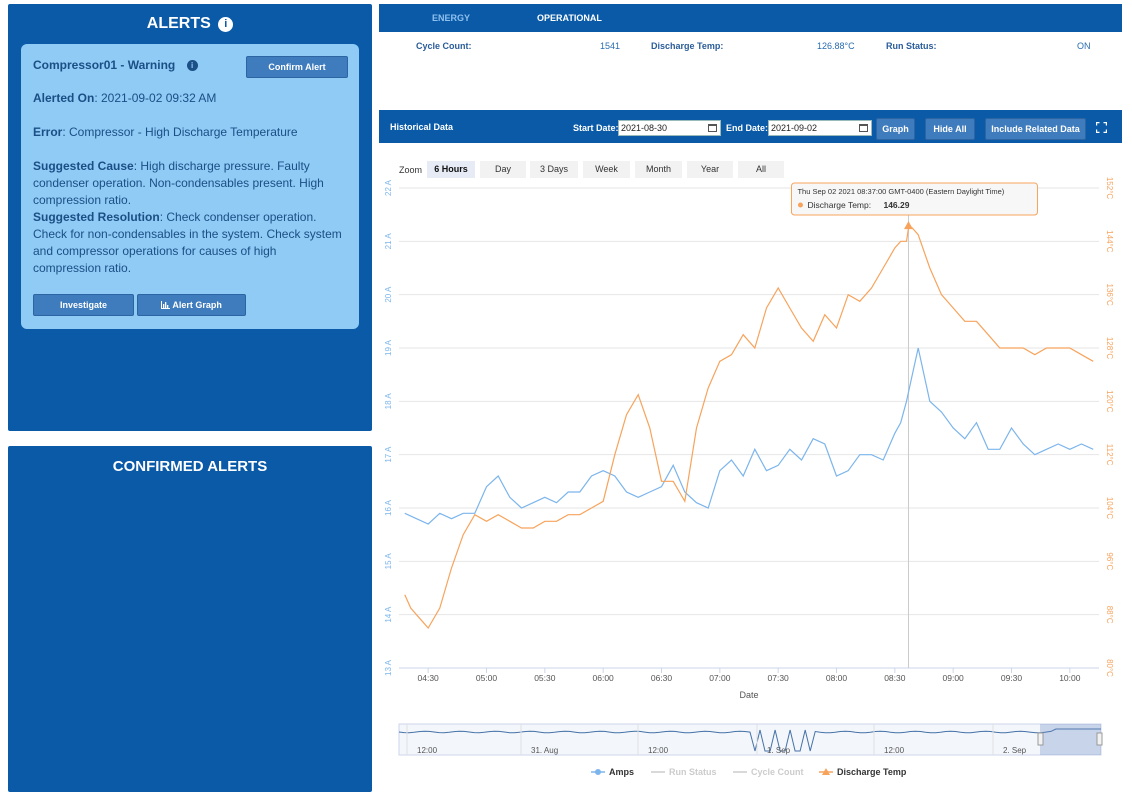  I want to click on alerted-on-value: : 2021-09-02 09:32 AM, so click(155, 98).